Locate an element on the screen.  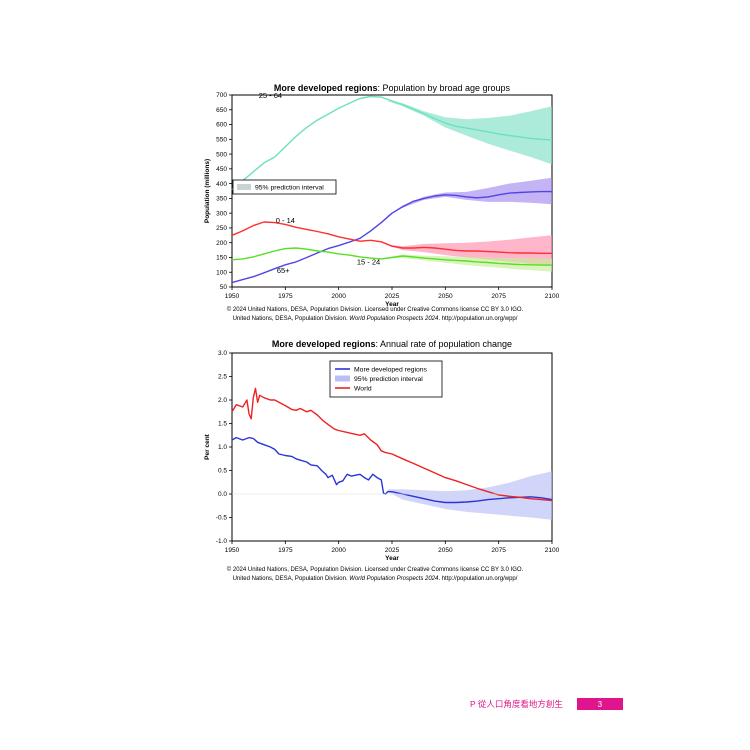
y-tick-label: -1.0 is located at coordinates (222, 541).